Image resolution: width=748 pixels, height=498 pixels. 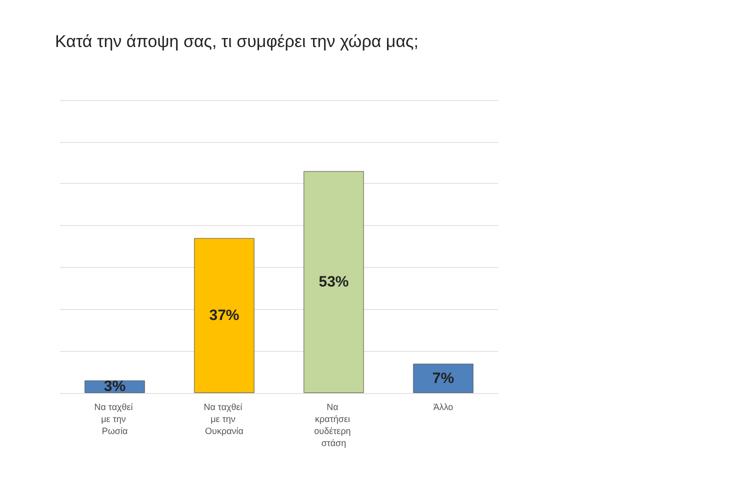 What do you see at coordinates (334, 425) in the screenshot?
I see `x-tick-label: Να κρατήσει ουδέτερη στάση` at bounding box center [334, 425].